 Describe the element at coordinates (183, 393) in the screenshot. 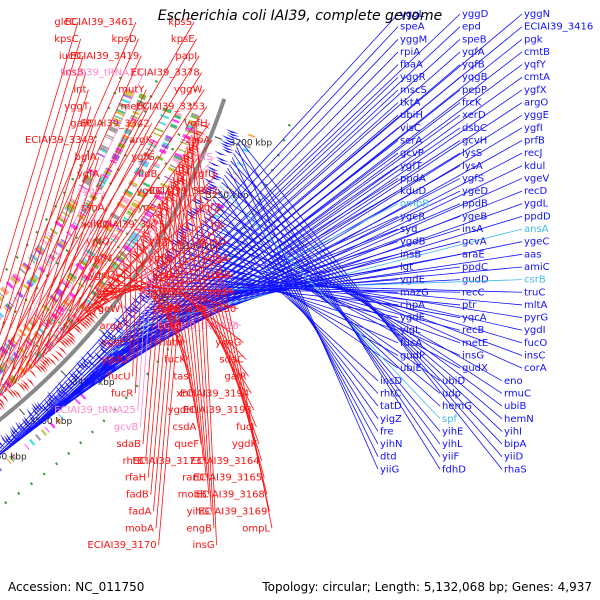

I see `gene-label: xni` at that location.